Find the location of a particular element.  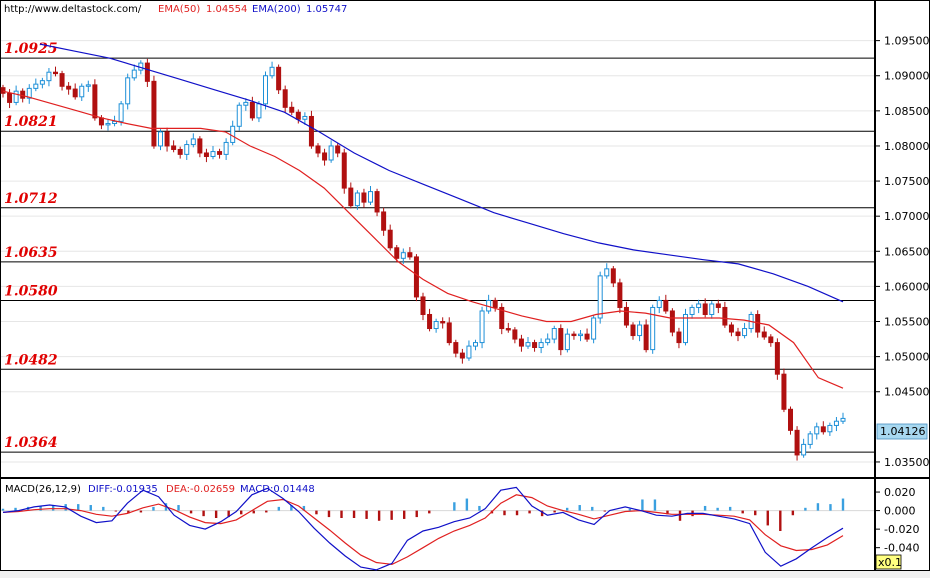

macd-axis-ticks: 0.020 0.000 -0.020 -0.040 is located at coordinates (897, 520).